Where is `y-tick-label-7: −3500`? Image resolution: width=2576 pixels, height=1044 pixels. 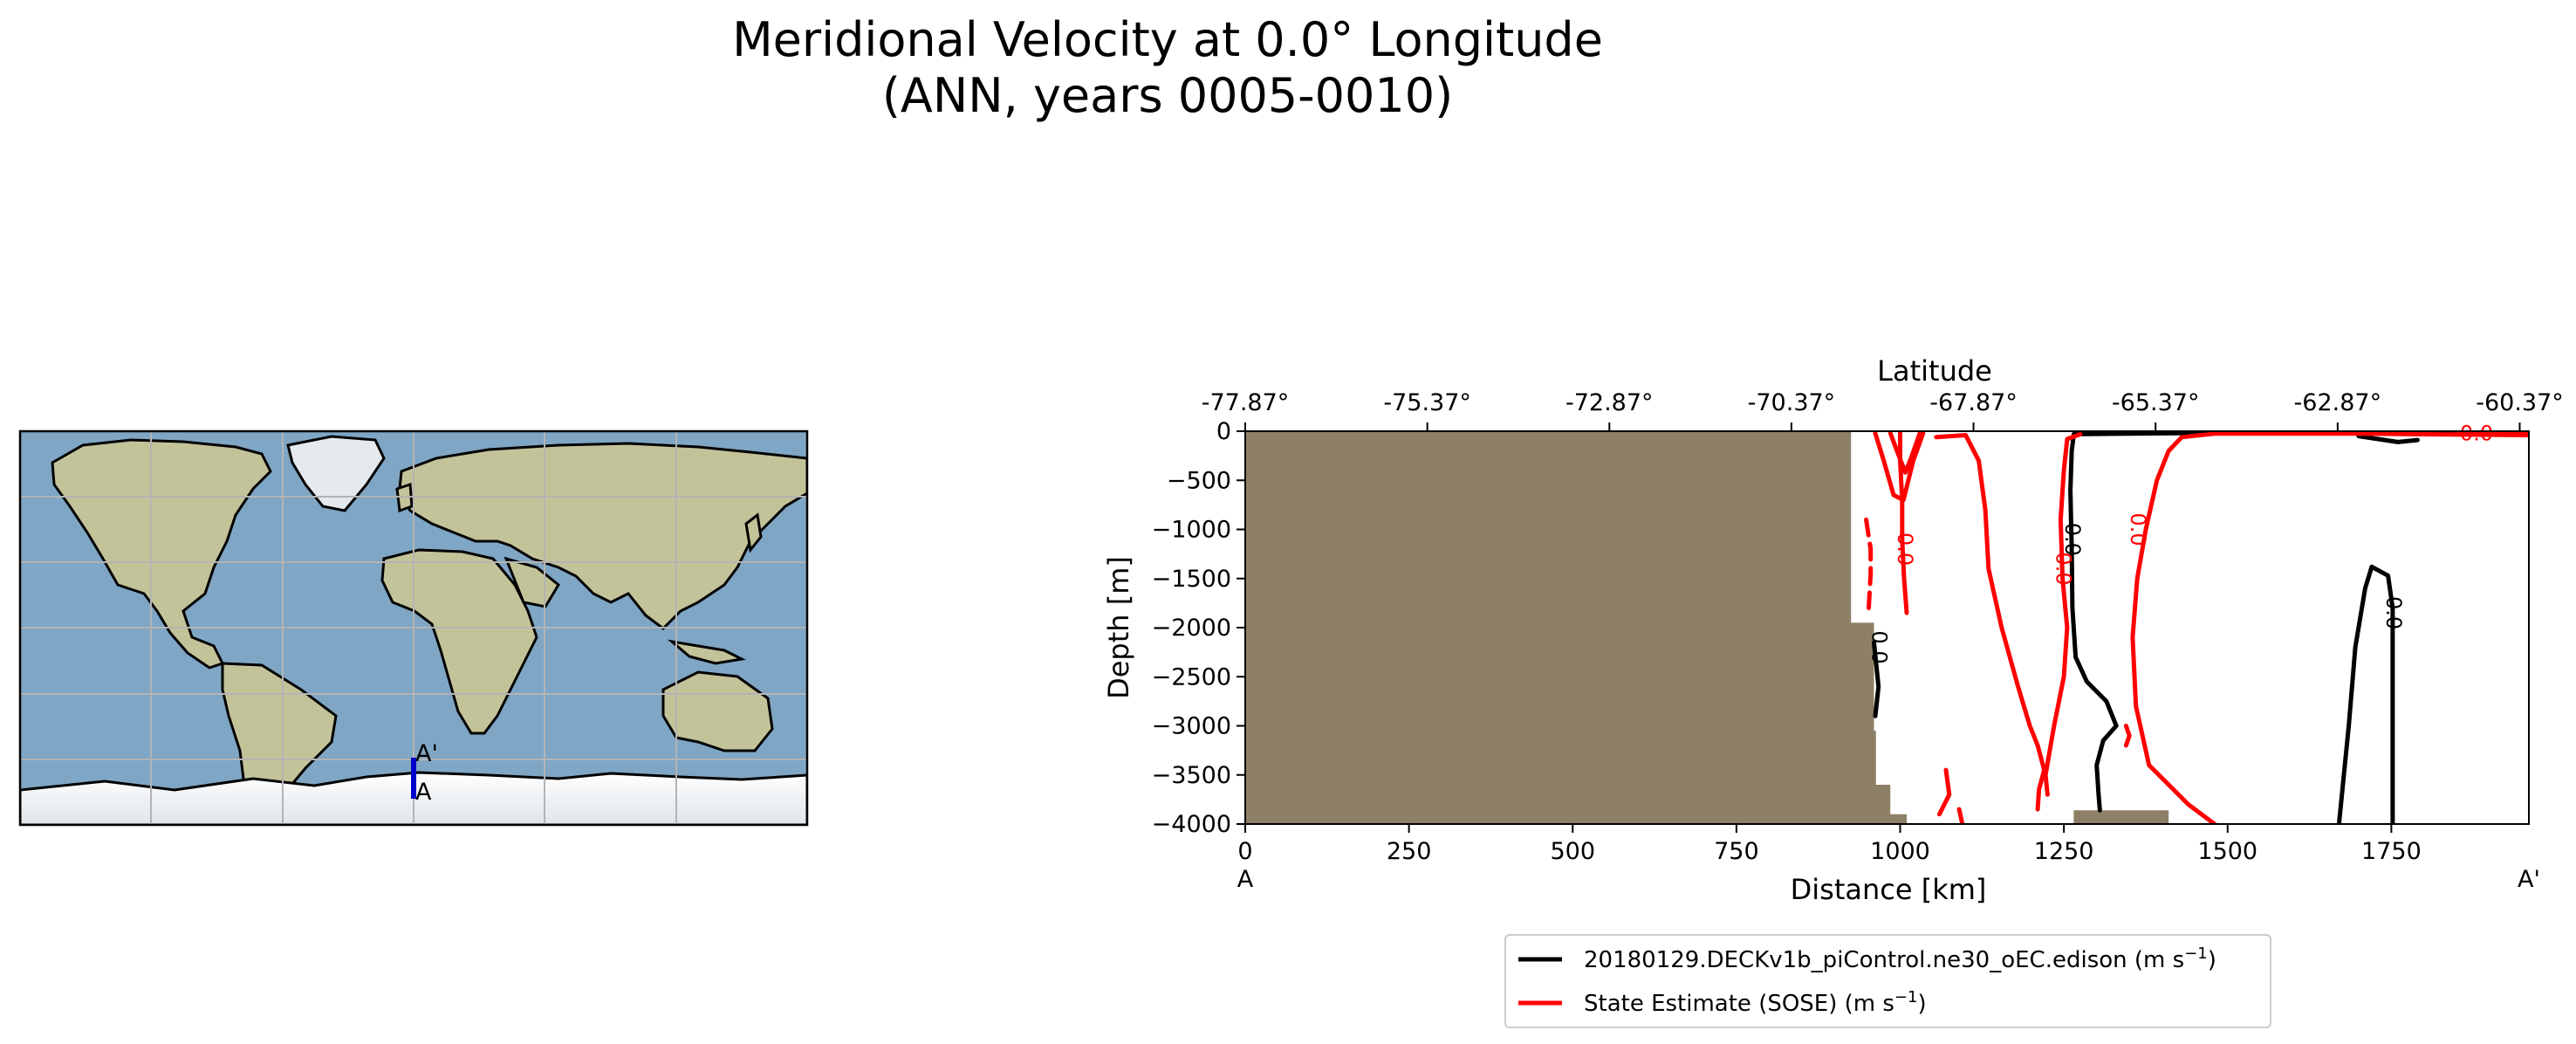 y-tick-label-7: −3500 is located at coordinates (1191, 775).